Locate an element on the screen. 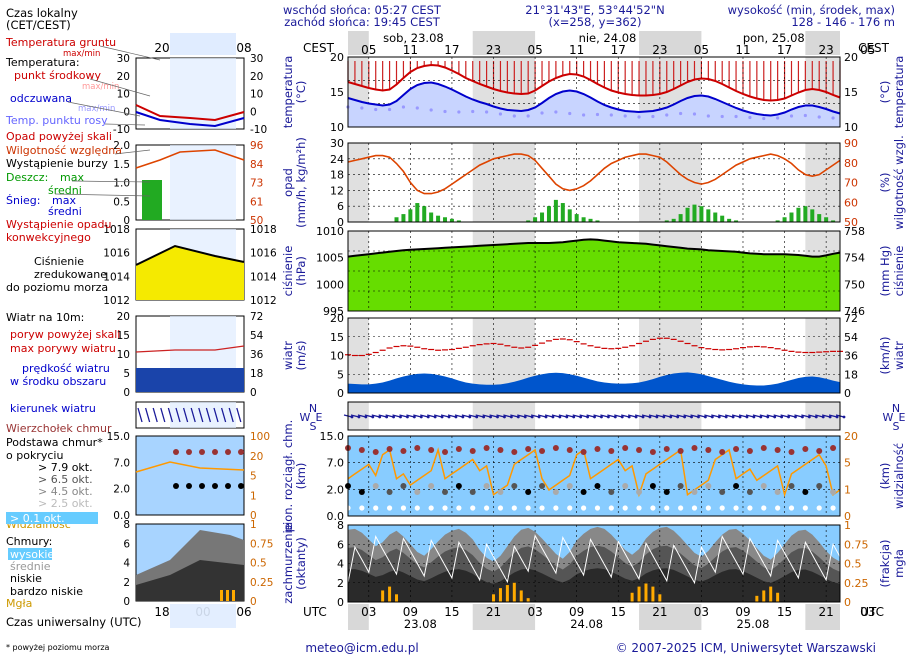 The image size is (910, 660). legend-text: > 4.5 okt. is located at coordinates (65, 491).